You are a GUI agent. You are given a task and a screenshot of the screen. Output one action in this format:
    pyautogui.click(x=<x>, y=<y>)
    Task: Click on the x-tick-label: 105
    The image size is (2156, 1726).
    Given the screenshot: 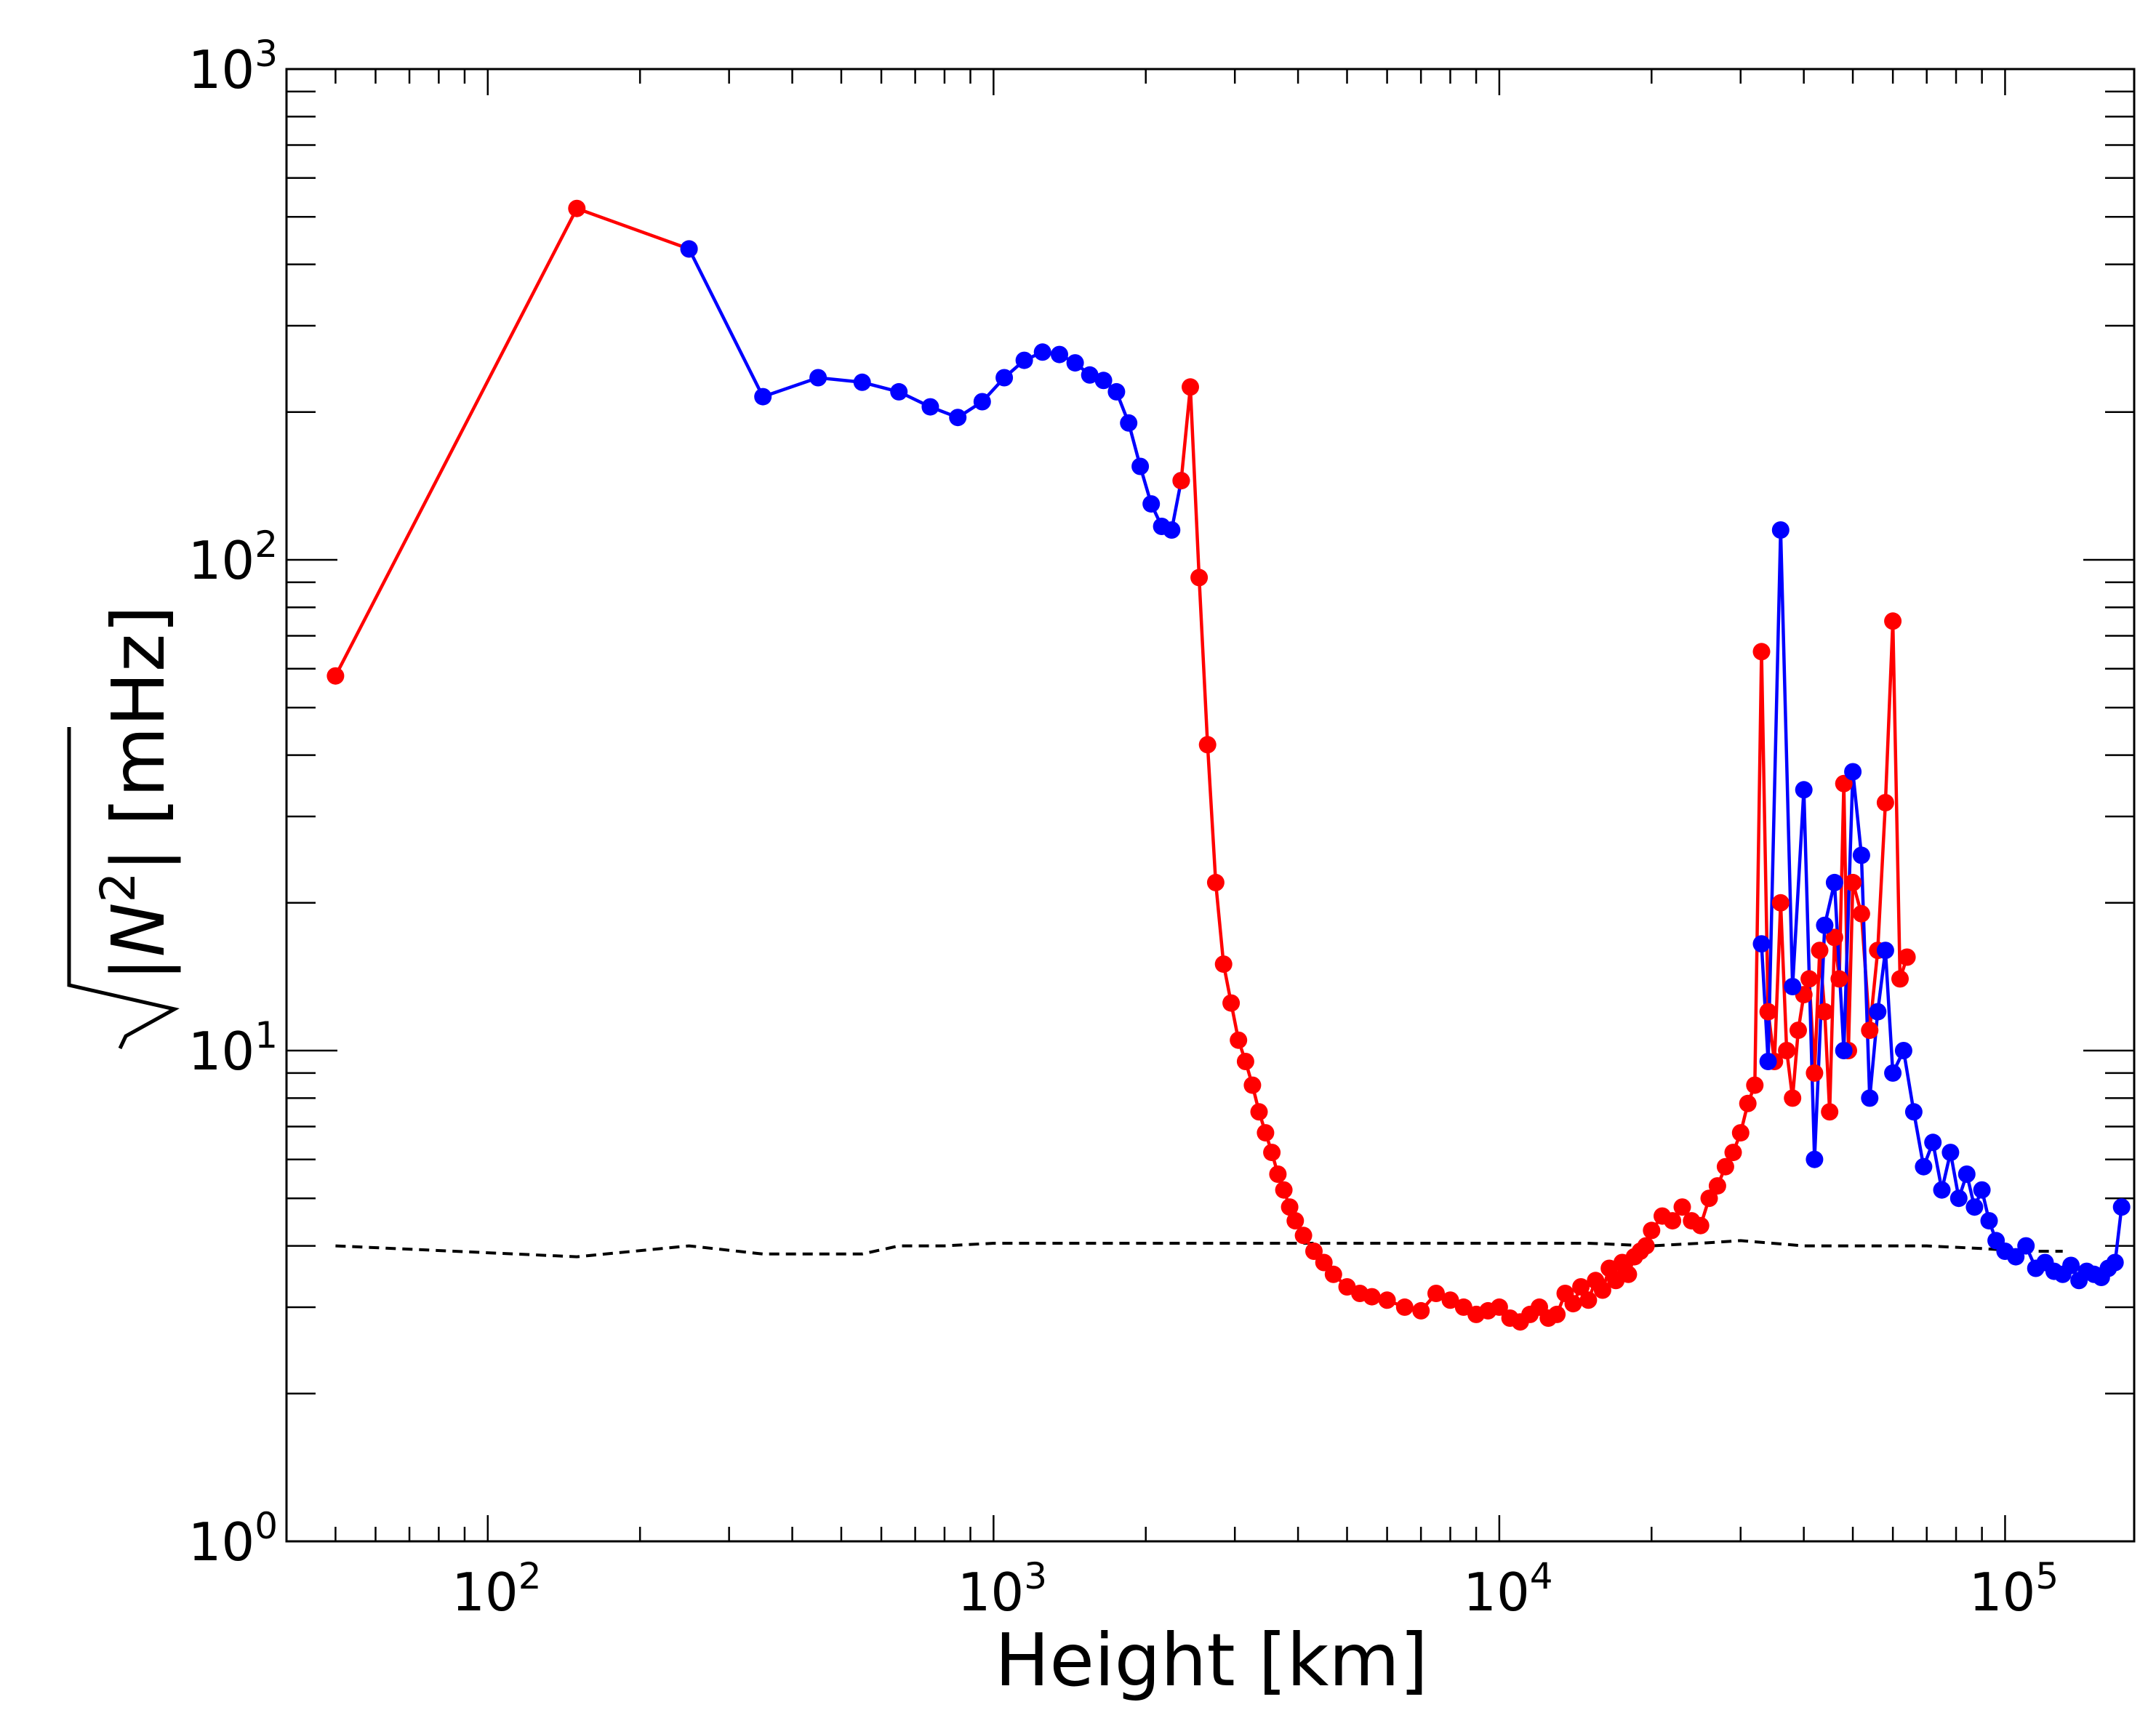 What is the action you would take?
    pyautogui.click(x=2014, y=1589)
    